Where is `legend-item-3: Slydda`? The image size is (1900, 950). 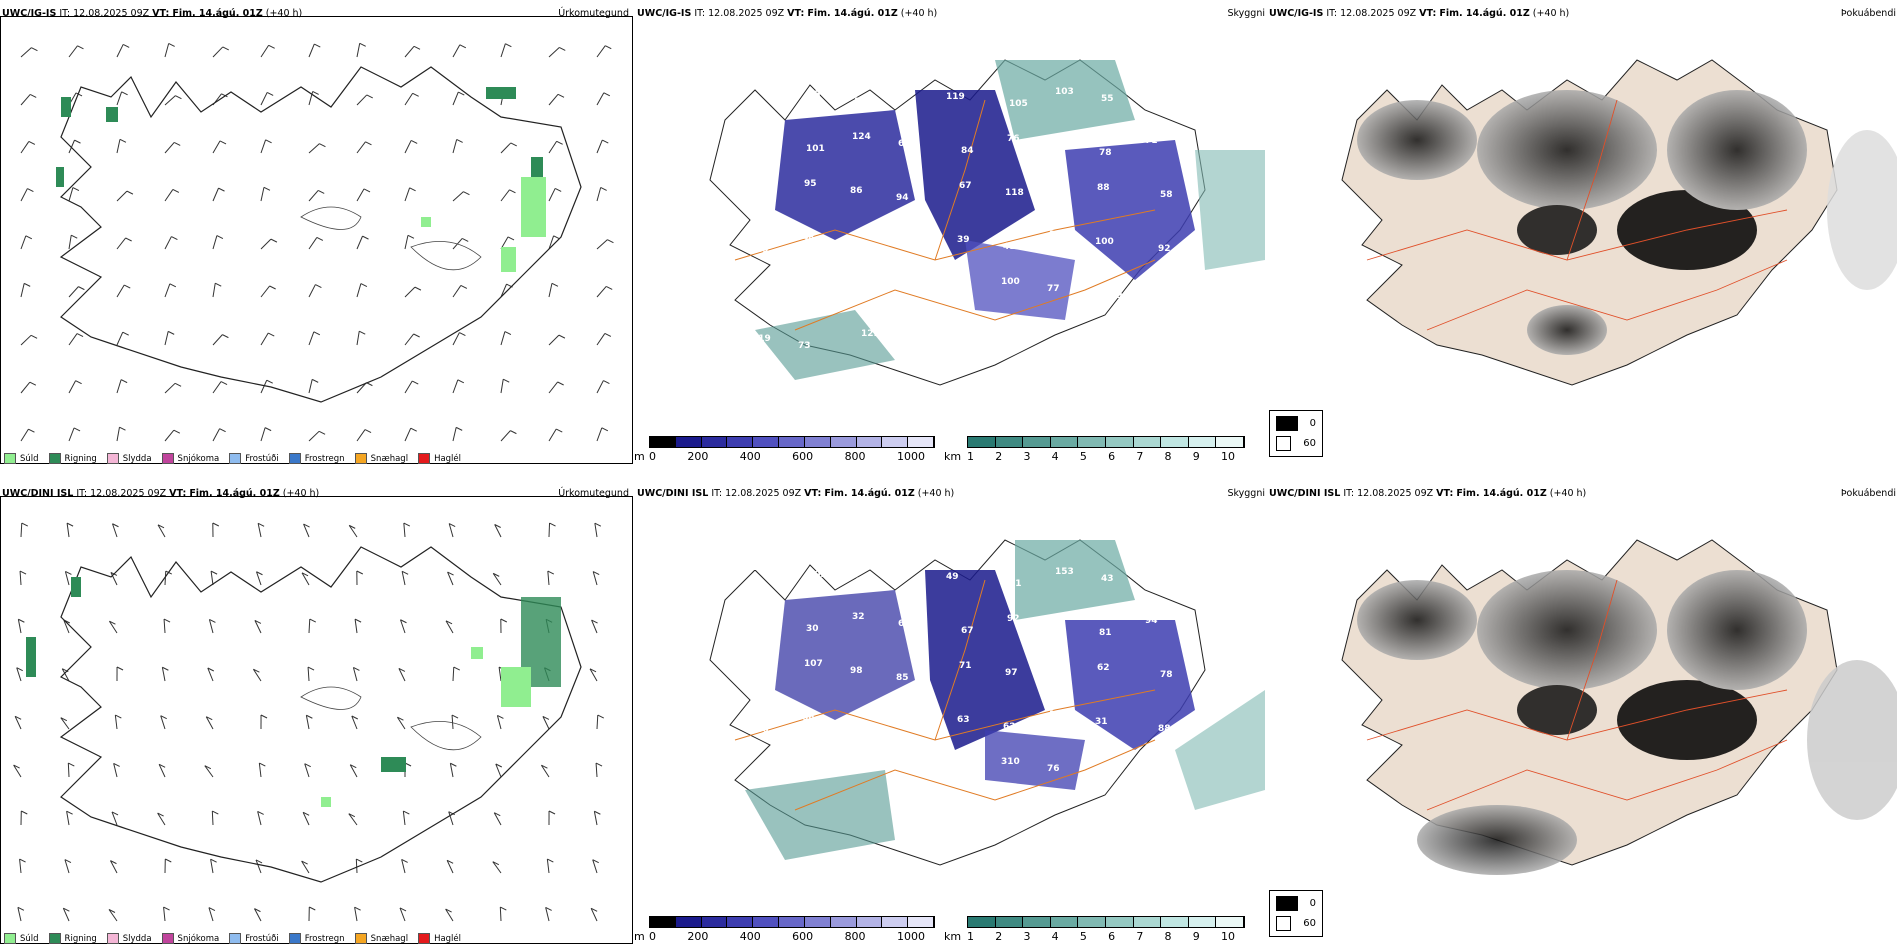
legend-item-3: Slydda is located at coordinates (129, 458).